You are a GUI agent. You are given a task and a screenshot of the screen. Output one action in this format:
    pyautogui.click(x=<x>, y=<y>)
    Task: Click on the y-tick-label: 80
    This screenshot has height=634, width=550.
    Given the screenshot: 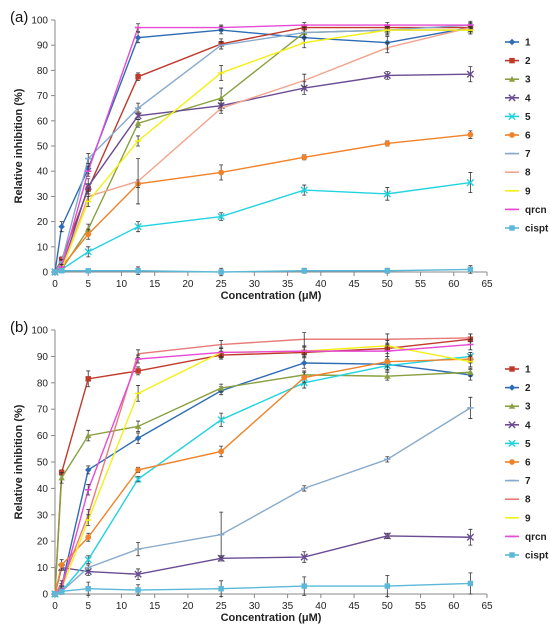 What is the action you would take?
    pyautogui.click(x=43, y=71)
    